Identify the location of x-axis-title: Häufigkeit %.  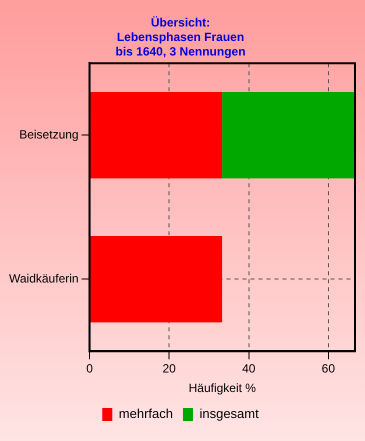
(222, 388).